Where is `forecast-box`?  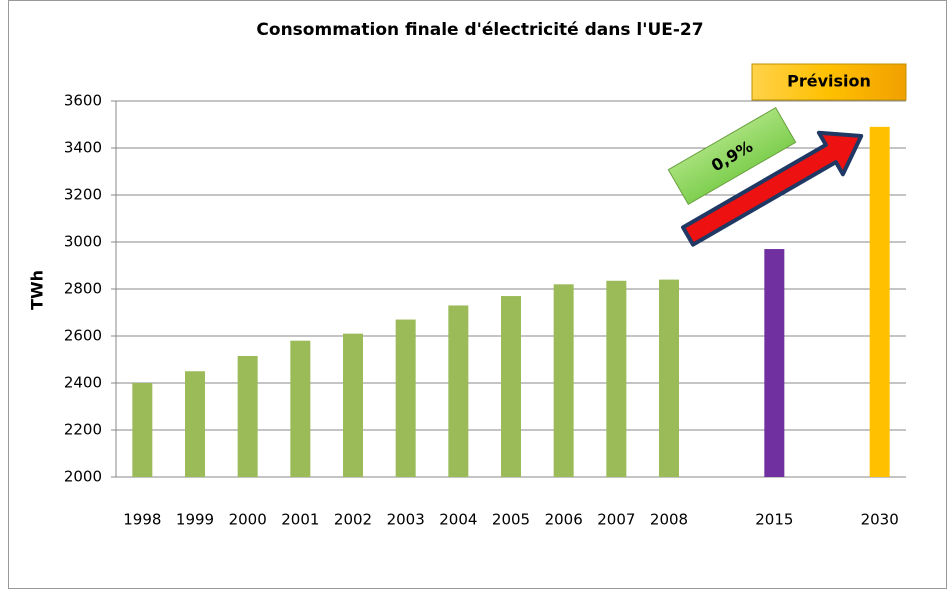 forecast-box is located at coordinates (829, 82).